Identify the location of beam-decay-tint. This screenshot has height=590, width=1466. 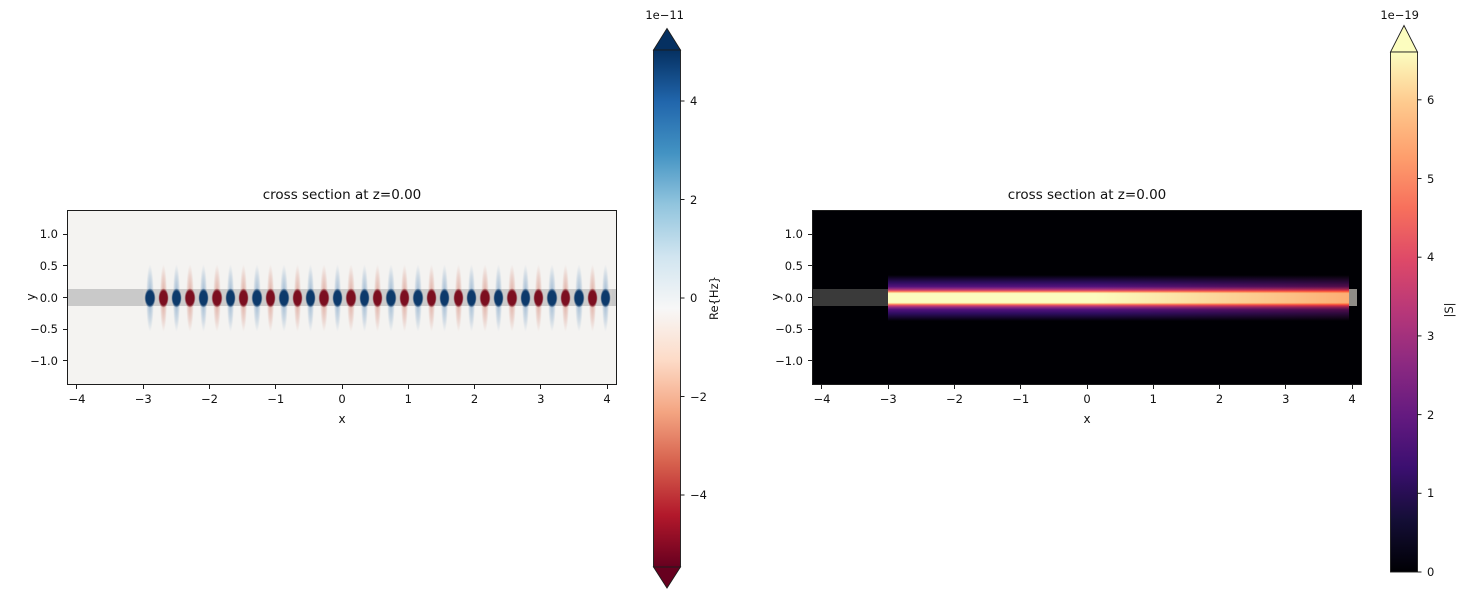
(1118, 298).